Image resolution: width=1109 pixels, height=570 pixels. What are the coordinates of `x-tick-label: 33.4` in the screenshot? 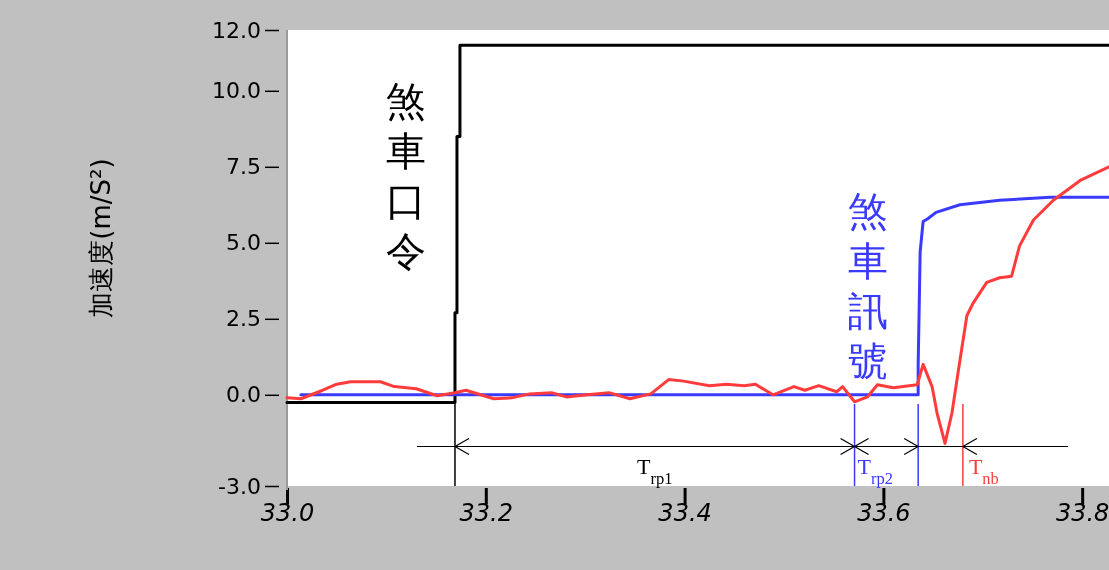 It's located at (685, 513).